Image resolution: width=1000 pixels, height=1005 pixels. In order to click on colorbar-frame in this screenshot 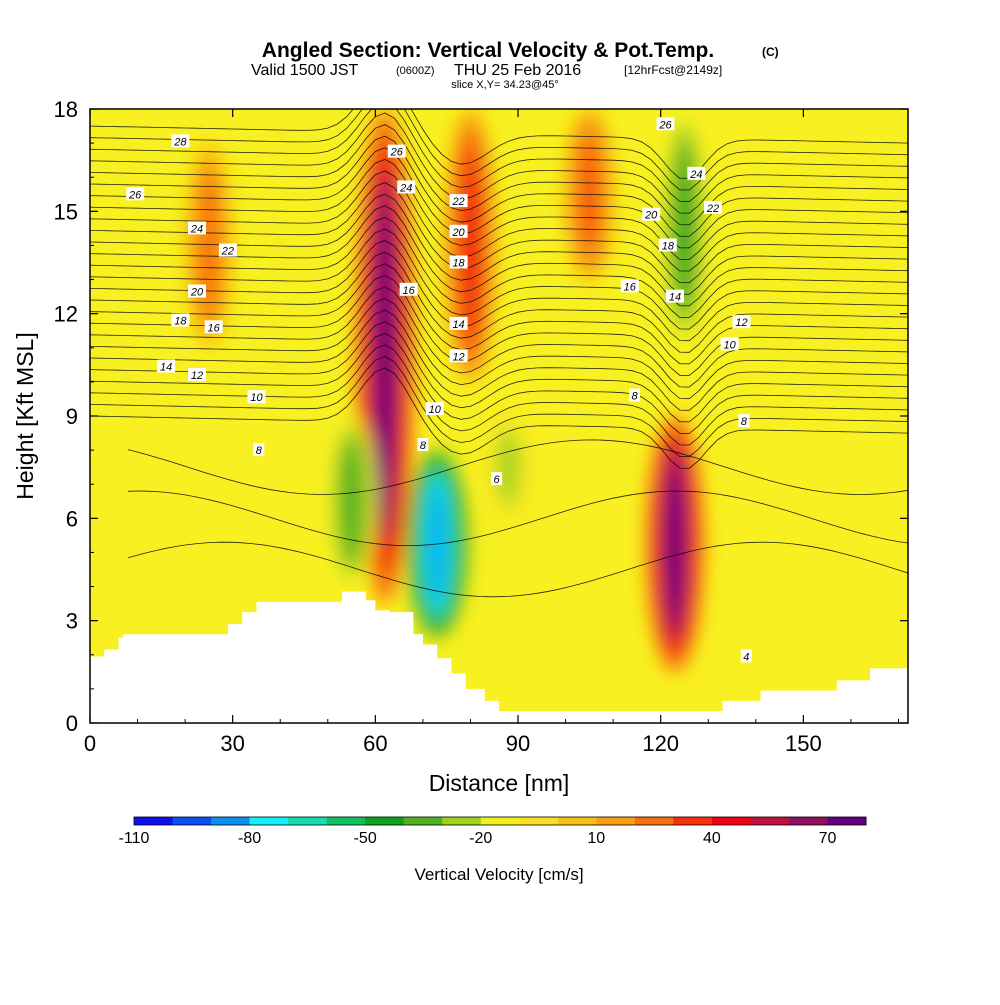, I will do `click(500, 821)`.